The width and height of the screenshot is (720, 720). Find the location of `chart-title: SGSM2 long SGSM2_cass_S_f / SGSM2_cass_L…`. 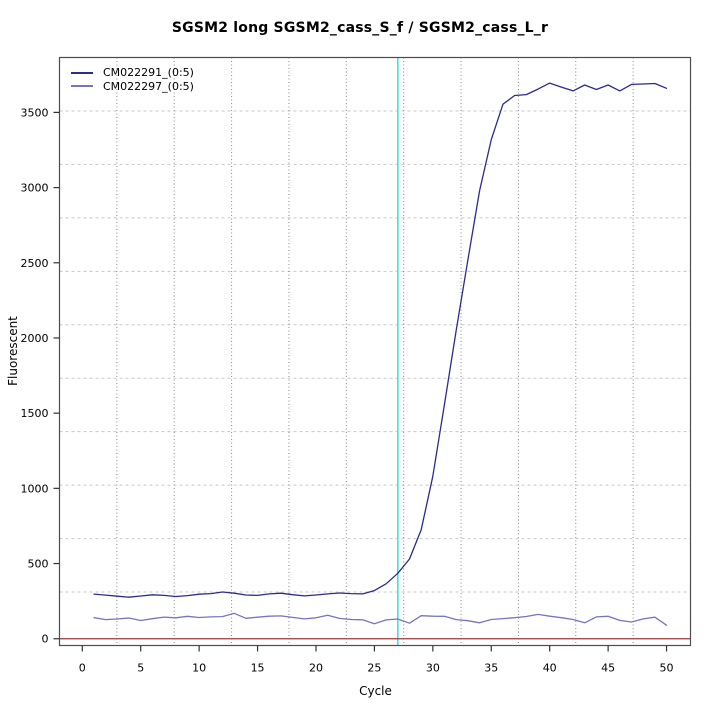

chart-title: SGSM2 long SGSM2_cass_S_f / SGSM2_cass_L… is located at coordinates (360, 28).